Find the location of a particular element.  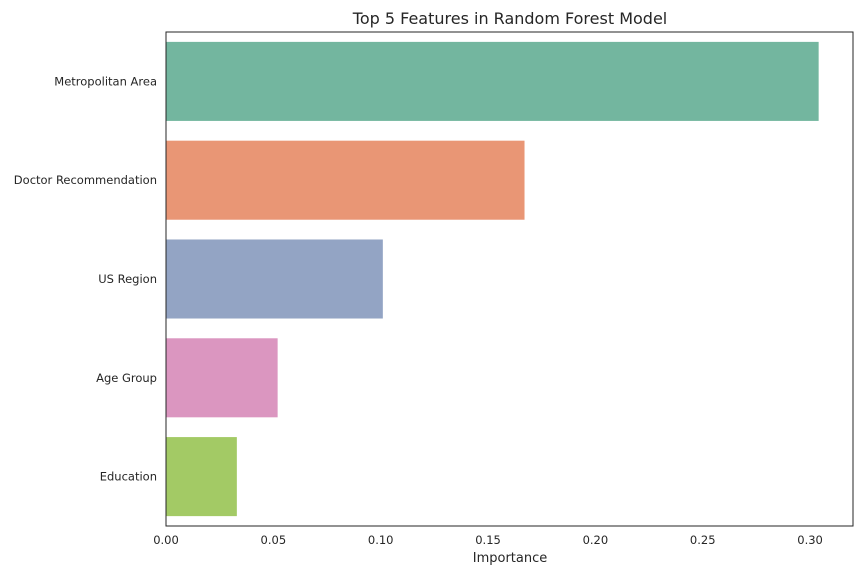

x-axis: 0.00 0.05 0.10 0.15 0.20 0.25 0.30 is located at coordinates (488, 540).